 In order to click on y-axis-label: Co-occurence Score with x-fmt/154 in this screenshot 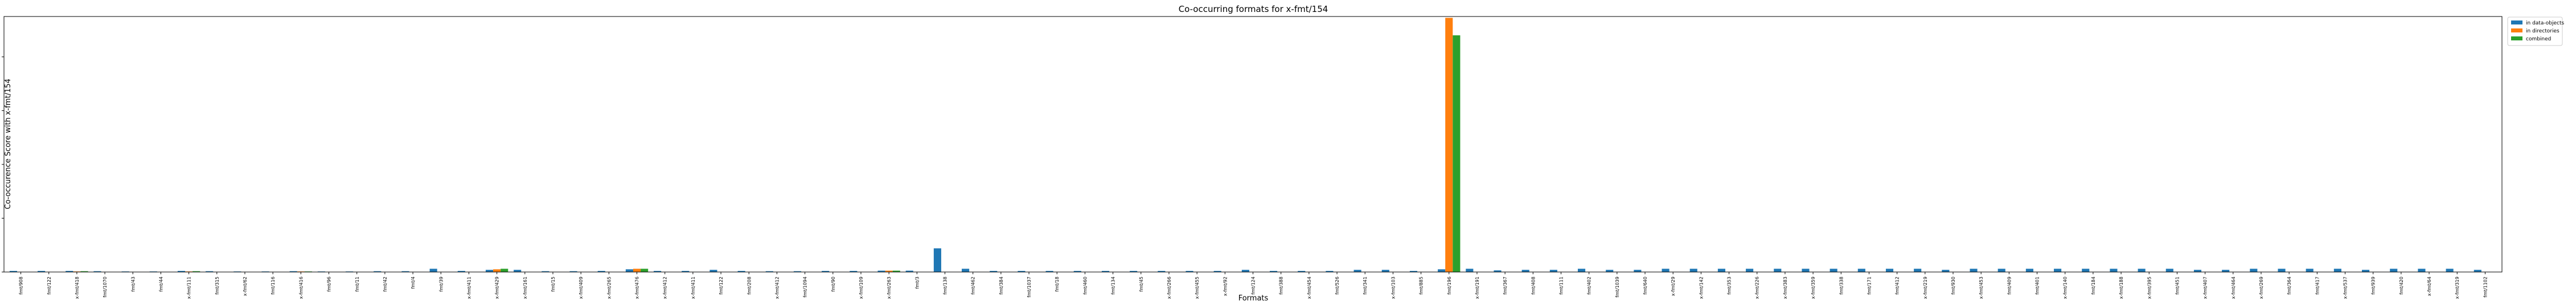, I will do `click(8, 144)`.